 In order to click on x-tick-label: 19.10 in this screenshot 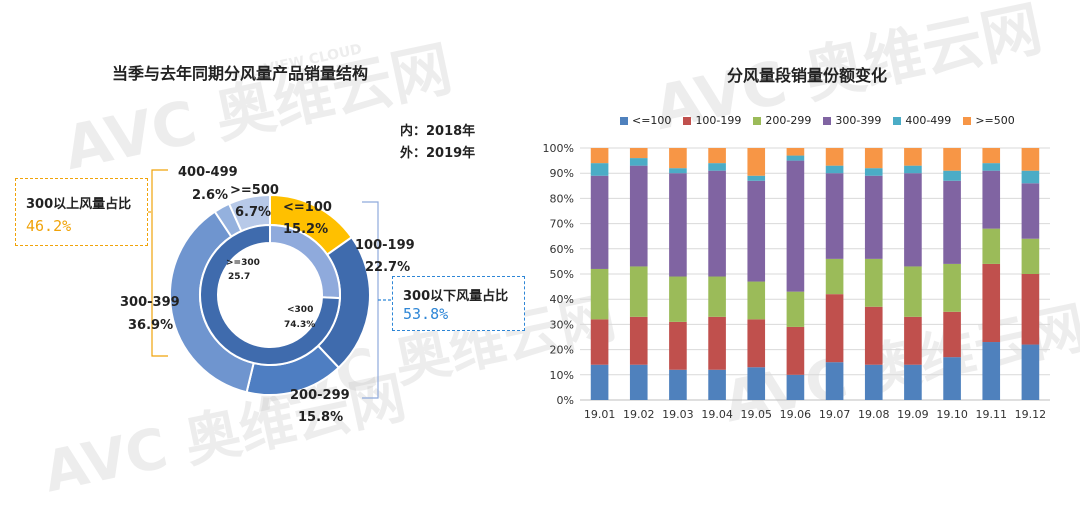, I will do `click(952, 414)`.